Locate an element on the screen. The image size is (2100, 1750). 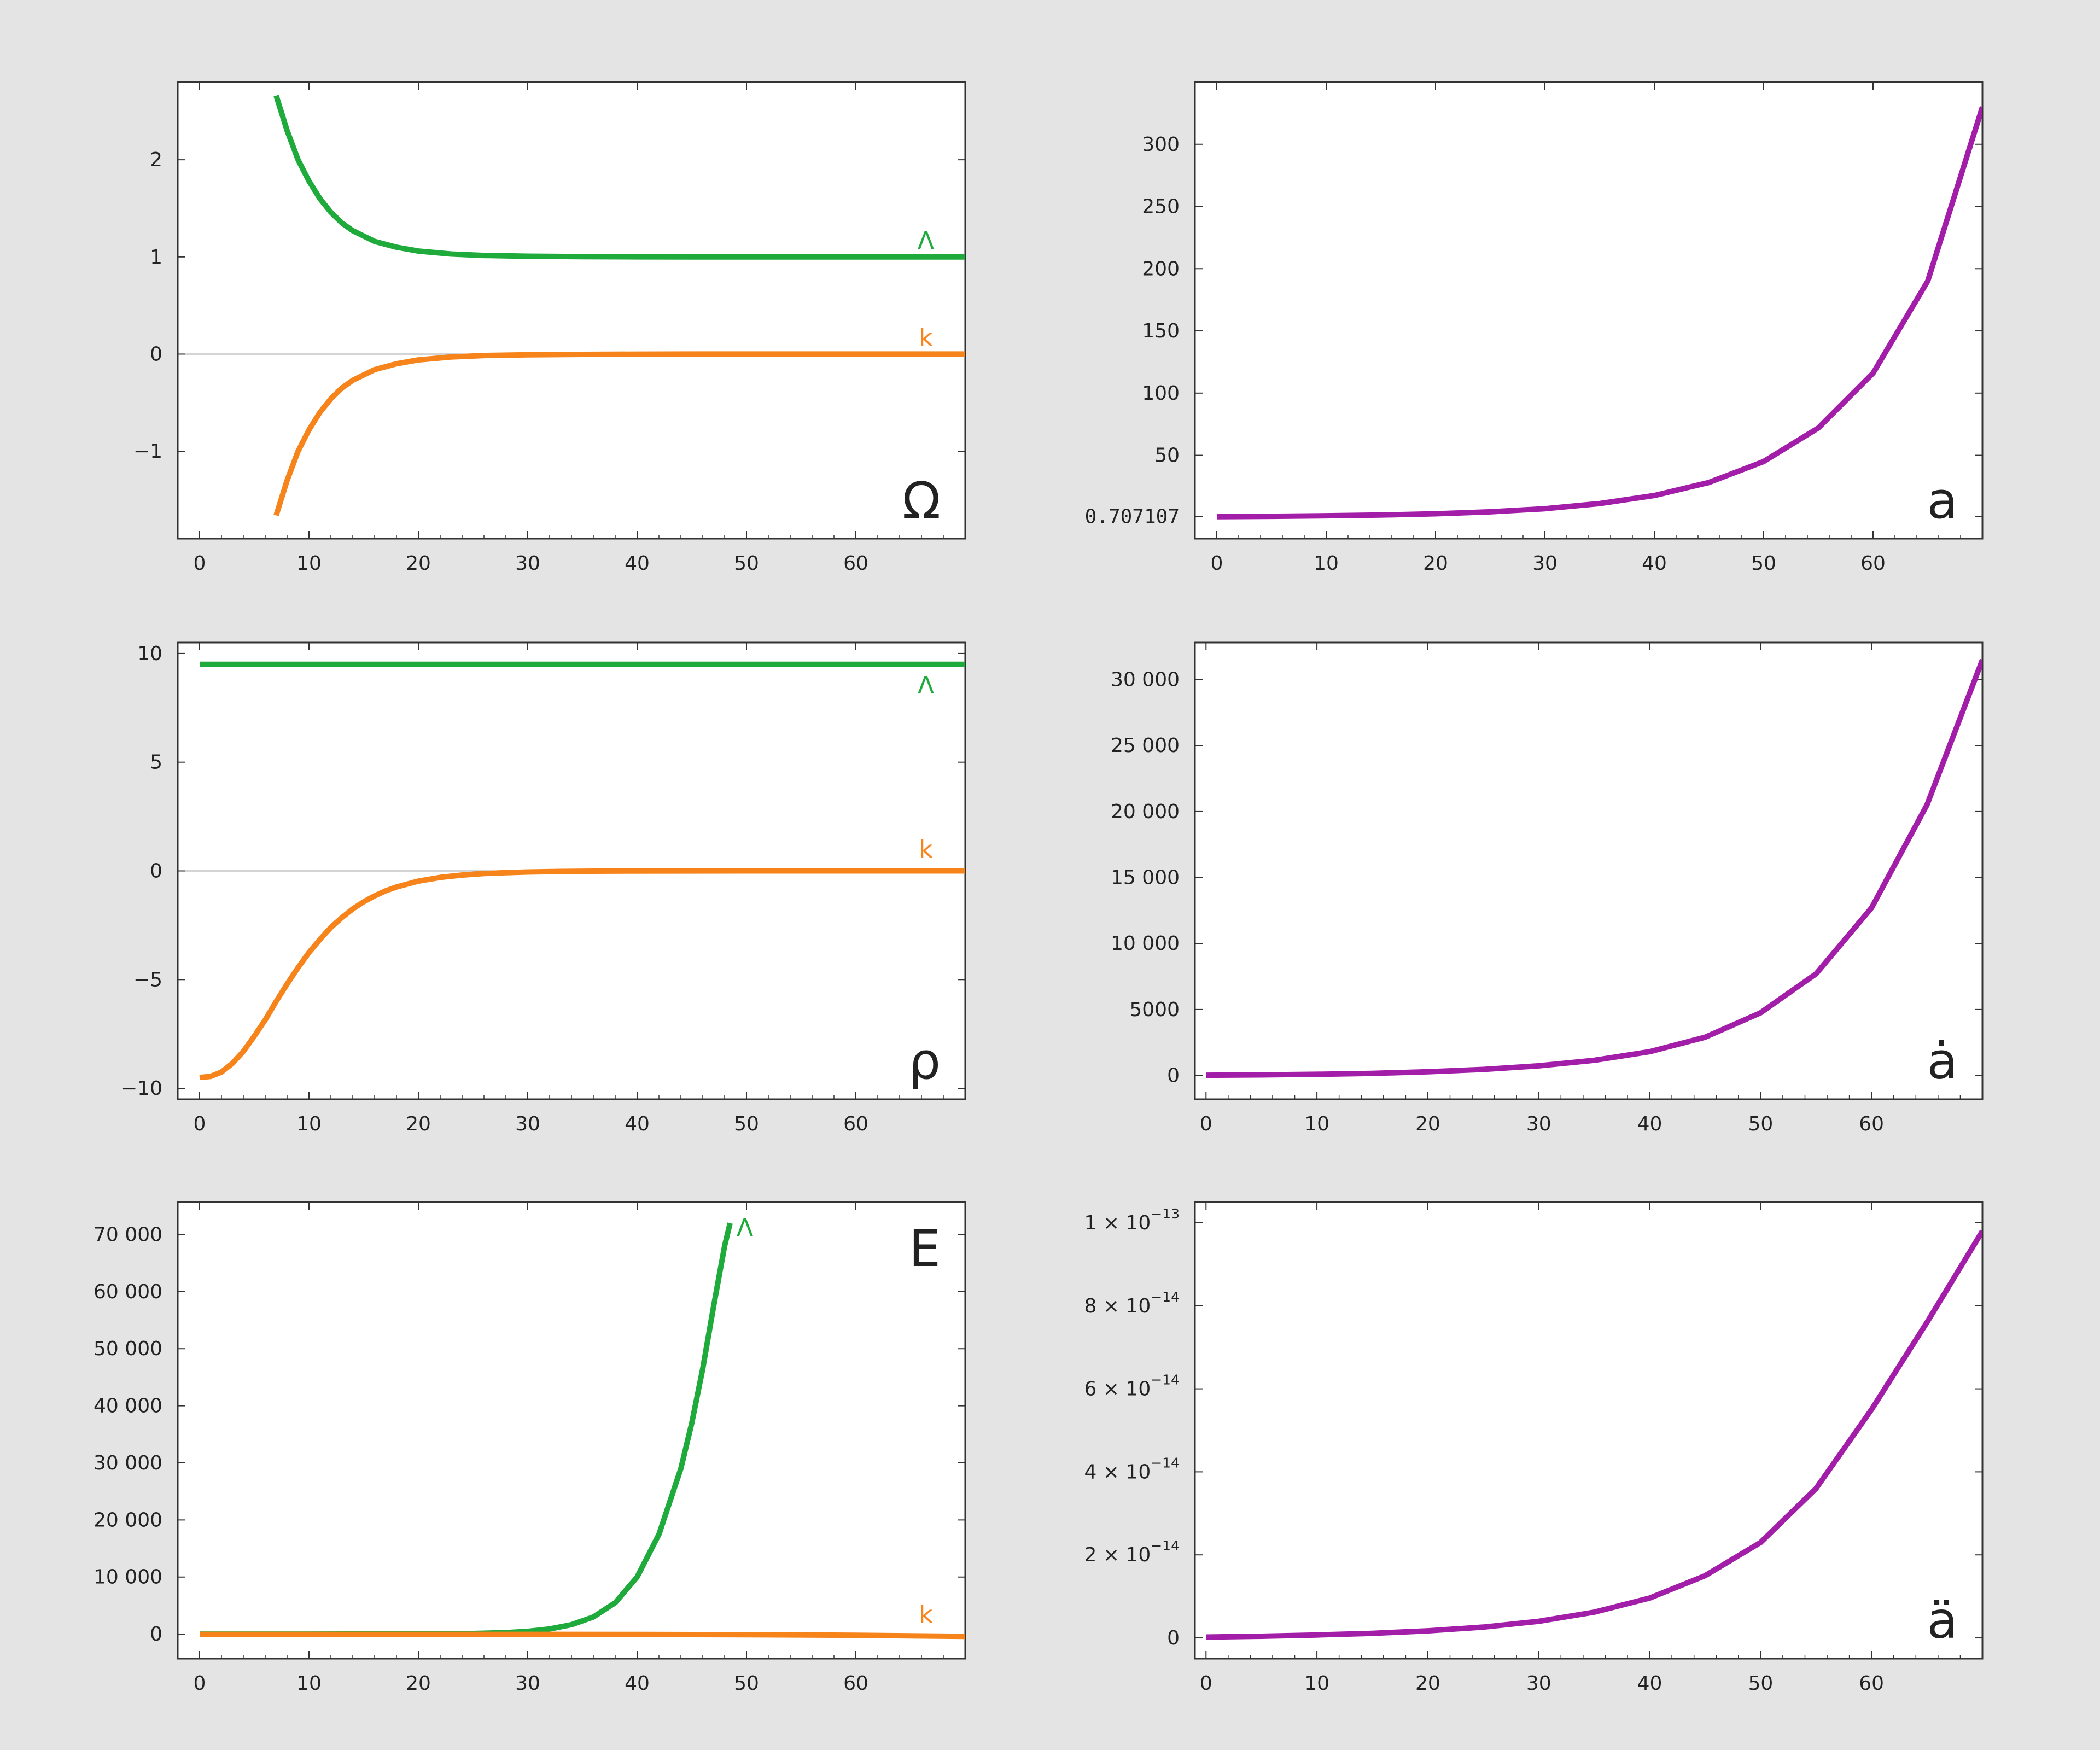
y-tick-mantissa: 2 × 10 is located at coordinates (1117, 1555).